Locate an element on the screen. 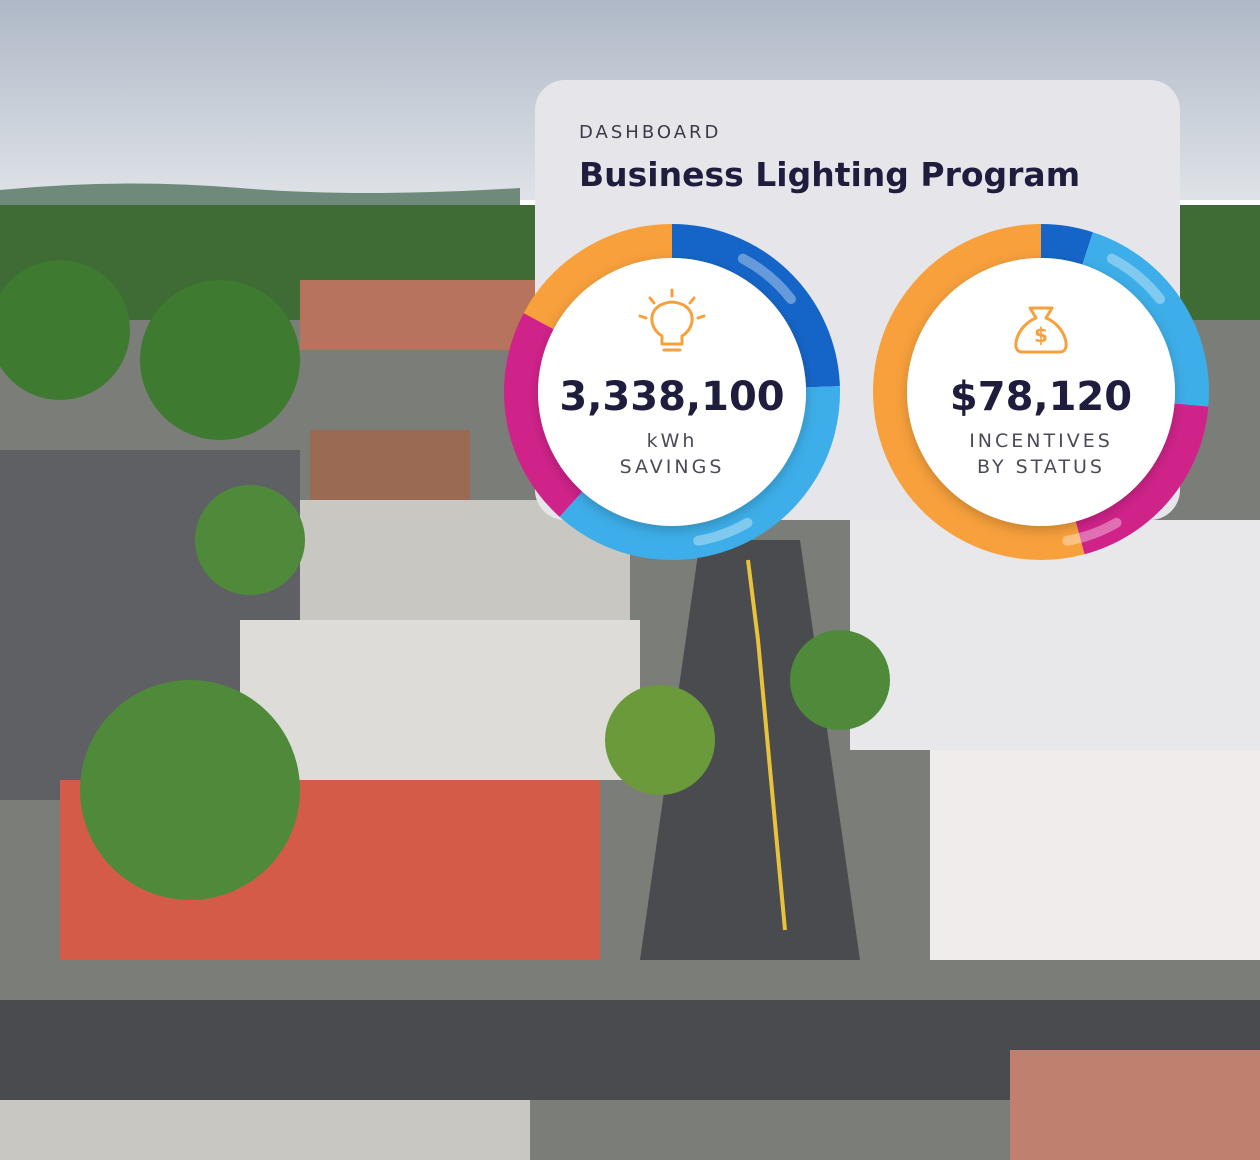 Image resolution: width=1260 pixels, height=1160 pixels. money-bag-icon: $ is located at coordinates (1041, 330).